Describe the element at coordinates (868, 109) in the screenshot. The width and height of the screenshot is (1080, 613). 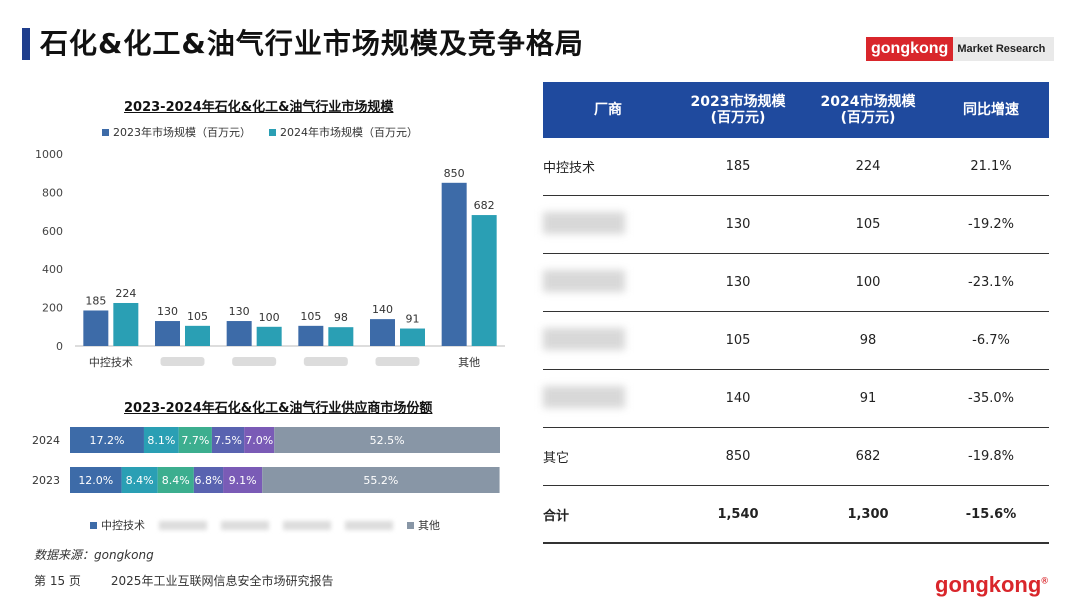
I see `header-2024-text: 2024市场规模 (百万元)` at that location.